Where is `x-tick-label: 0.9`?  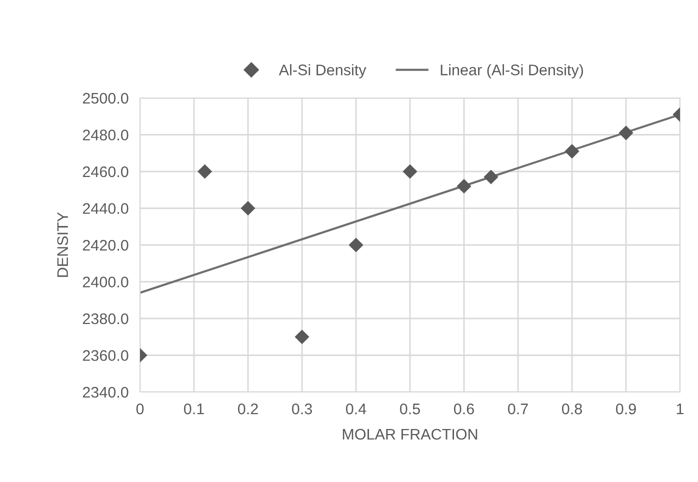 x-tick-label: 0.9 is located at coordinates (626, 409).